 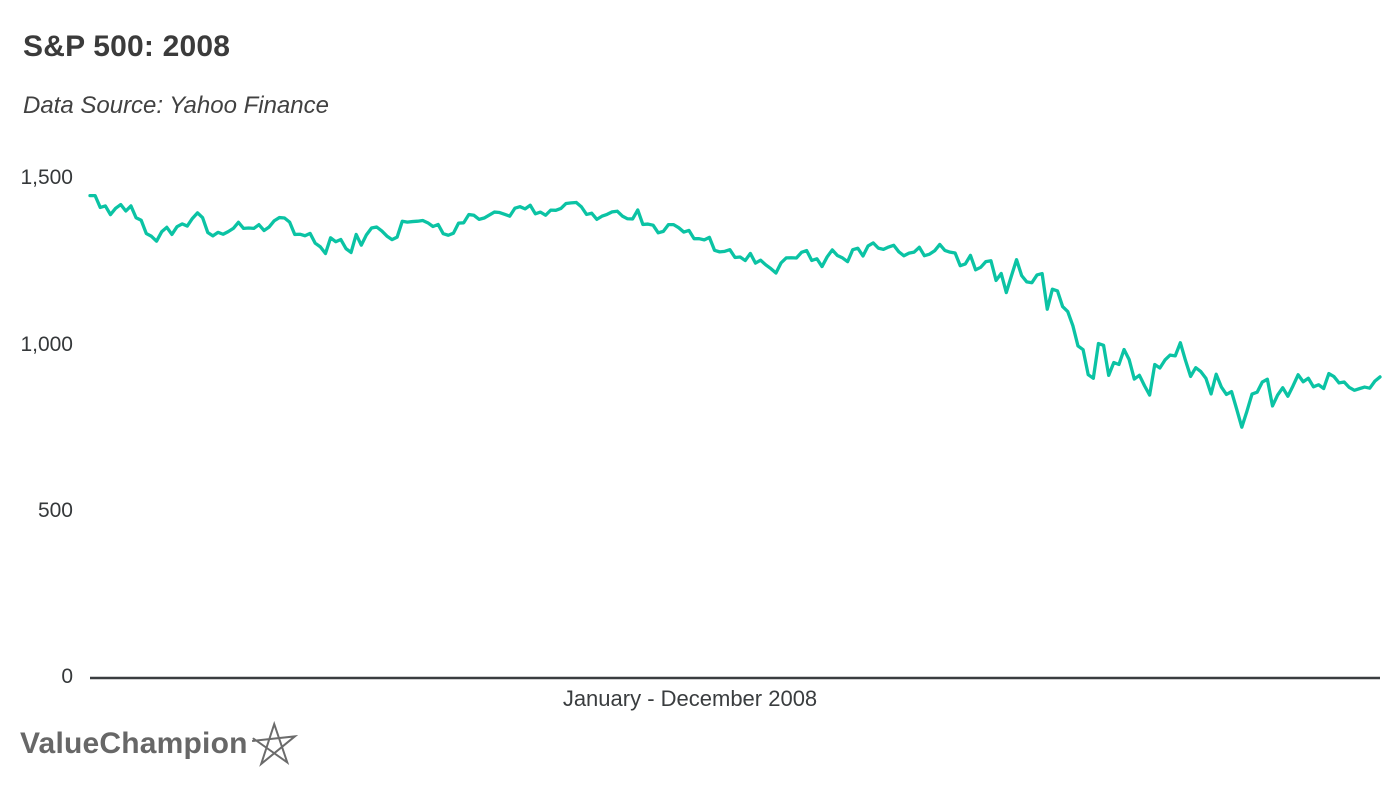 What do you see at coordinates (46, 344) in the screenshot?
I see `y-axis-tick-1000: 1,000` at bounding box center [46, 344].